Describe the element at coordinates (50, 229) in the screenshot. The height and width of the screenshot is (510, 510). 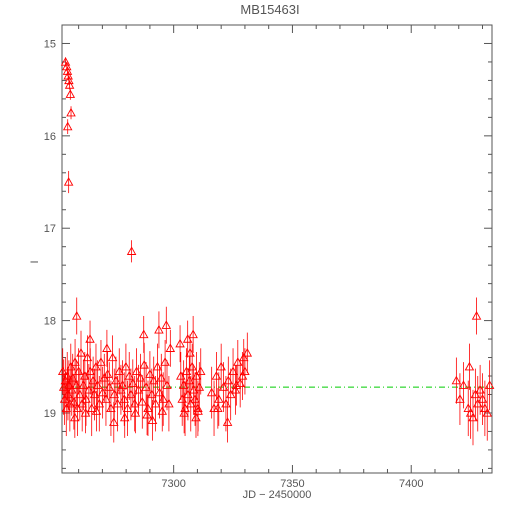
I see `y-tick-label: 17` at that location.